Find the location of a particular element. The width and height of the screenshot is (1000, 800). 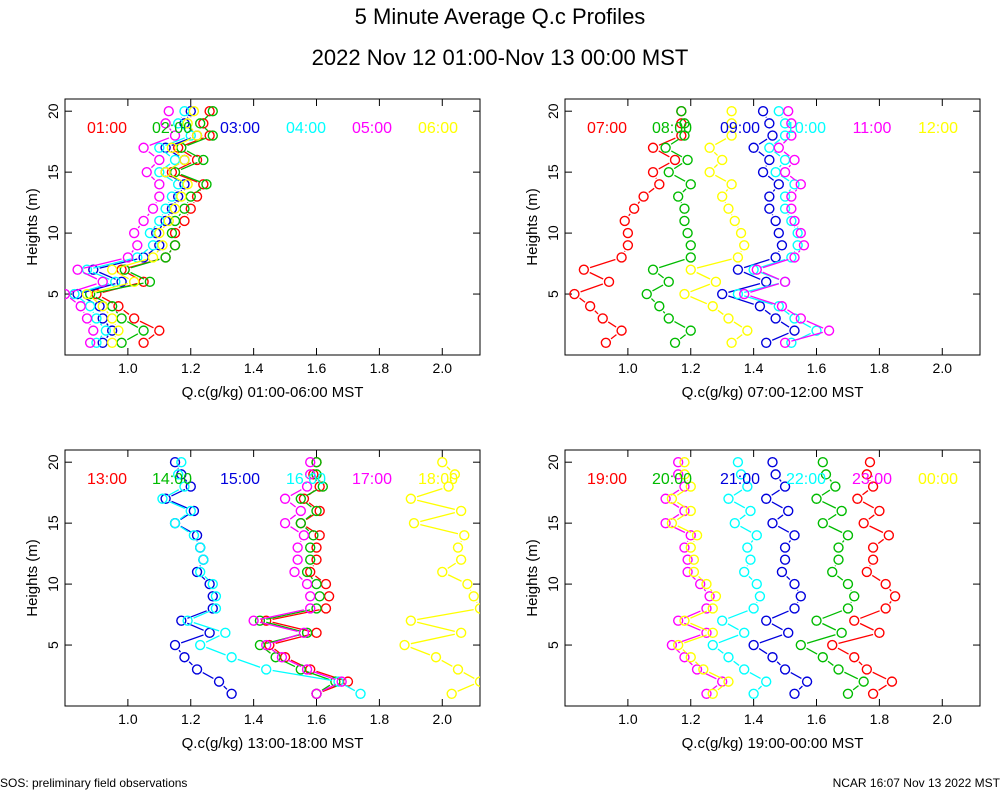

legend-label: 06:00 is located at coordinates (438, 128).